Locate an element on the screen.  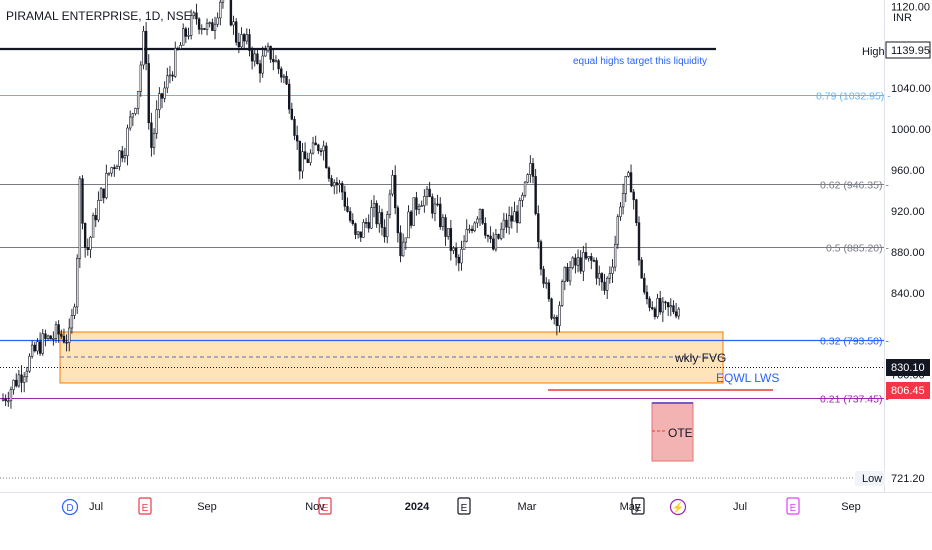
time-tick-label: Jul is located at coordinates (96, 507).